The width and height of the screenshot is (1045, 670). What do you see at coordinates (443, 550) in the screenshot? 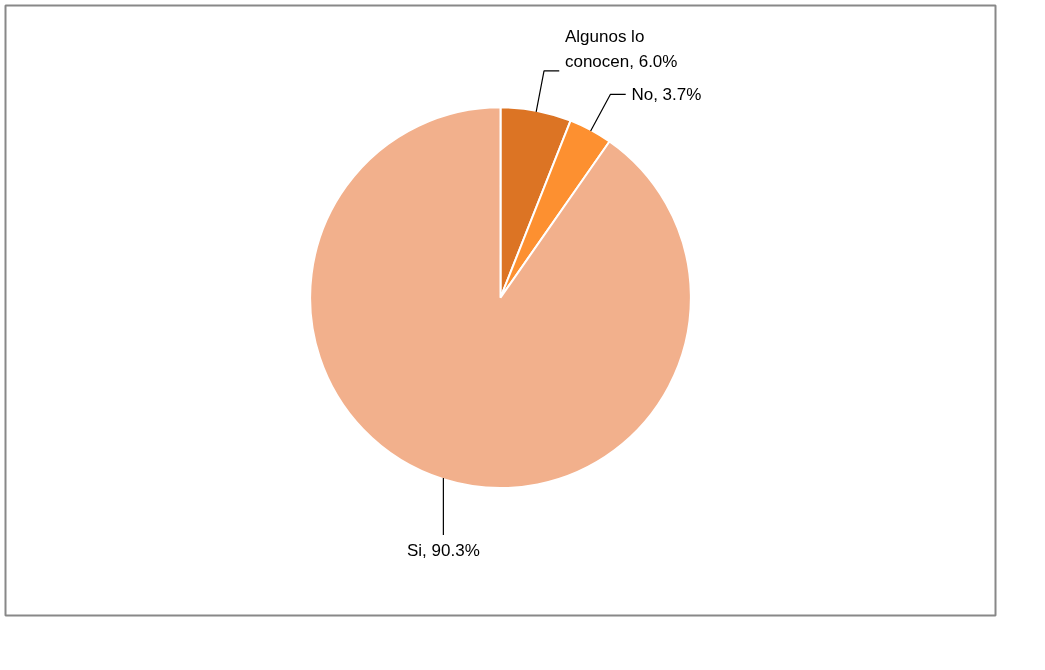
I see `slice-label: Si, 90.3%` at bounding box center [443, 550].